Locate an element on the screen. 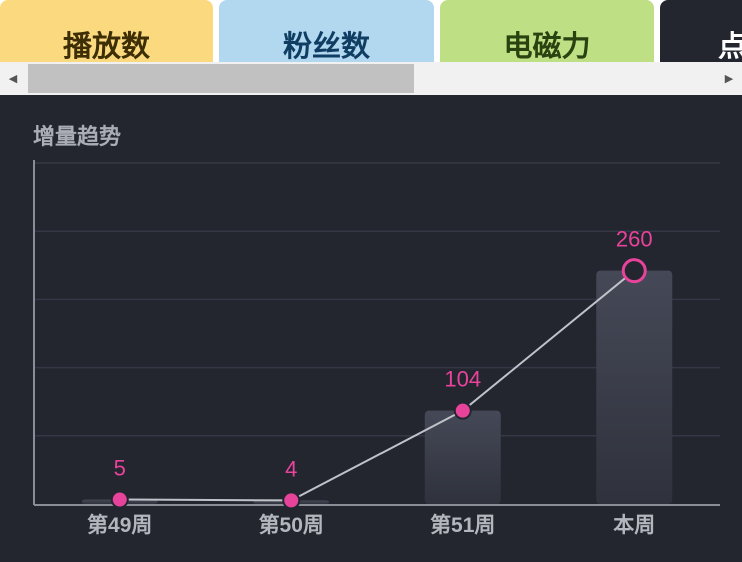 Image resolution: width=742 pixels, height=562 pixels. tab-fans-label: 粉丝数 is located at coordinates (326, 46).